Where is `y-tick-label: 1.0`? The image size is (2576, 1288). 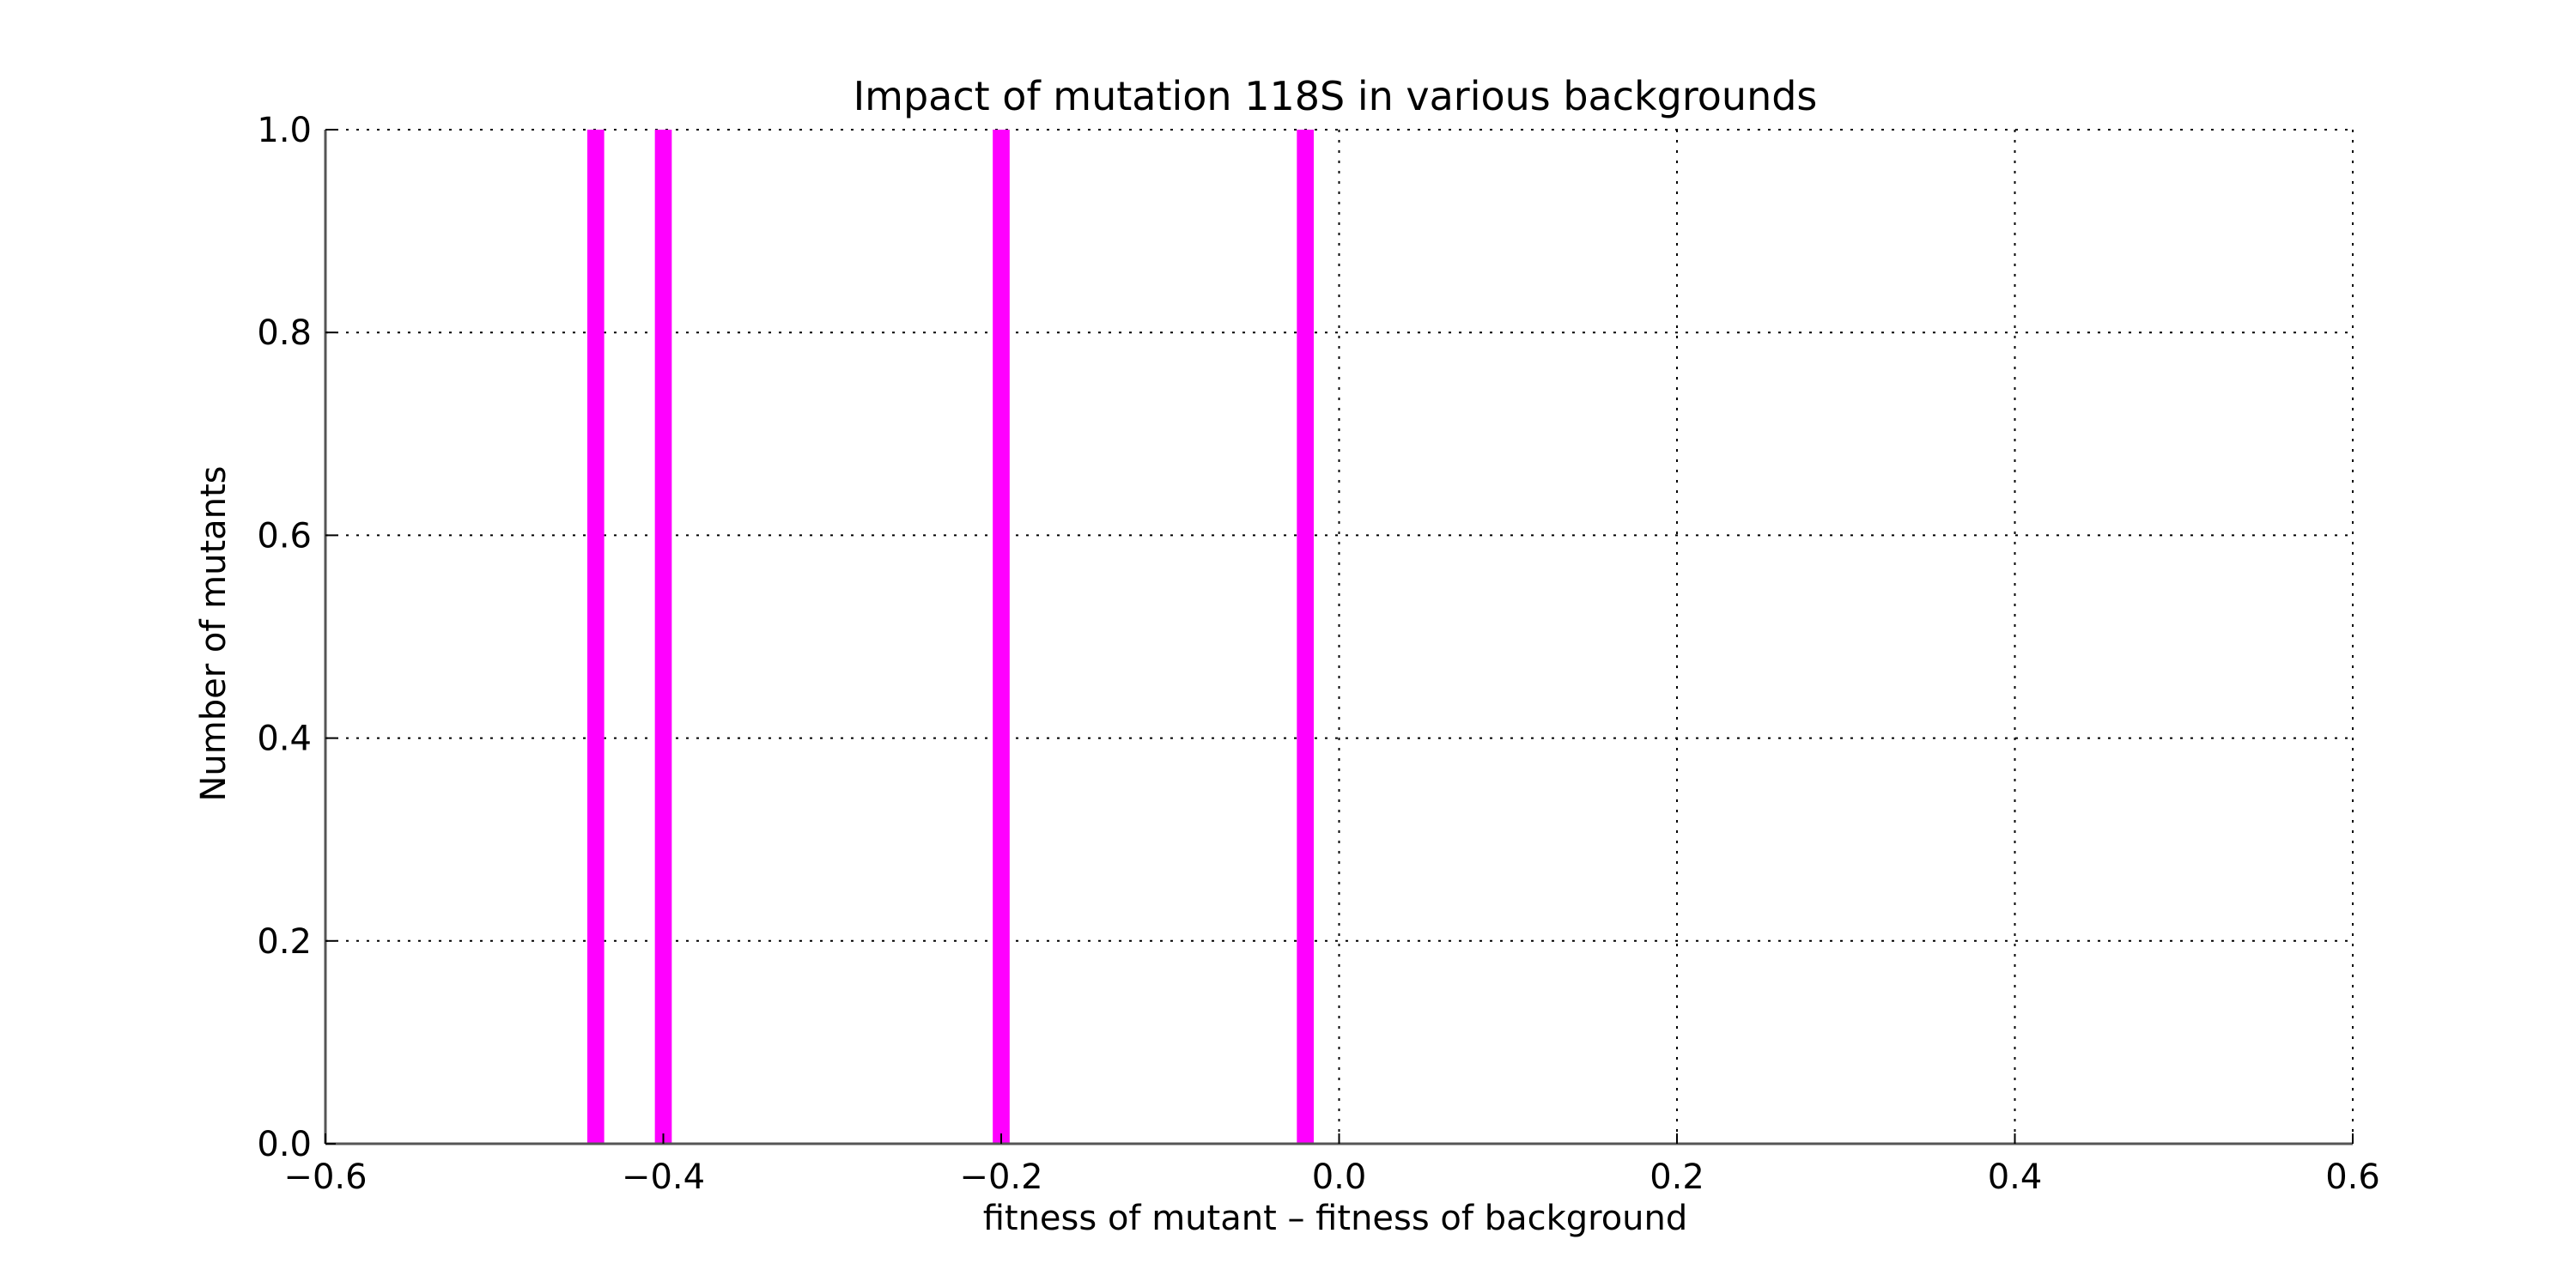 y-tick-label: 1.0 is located at coordinates (284, 130).